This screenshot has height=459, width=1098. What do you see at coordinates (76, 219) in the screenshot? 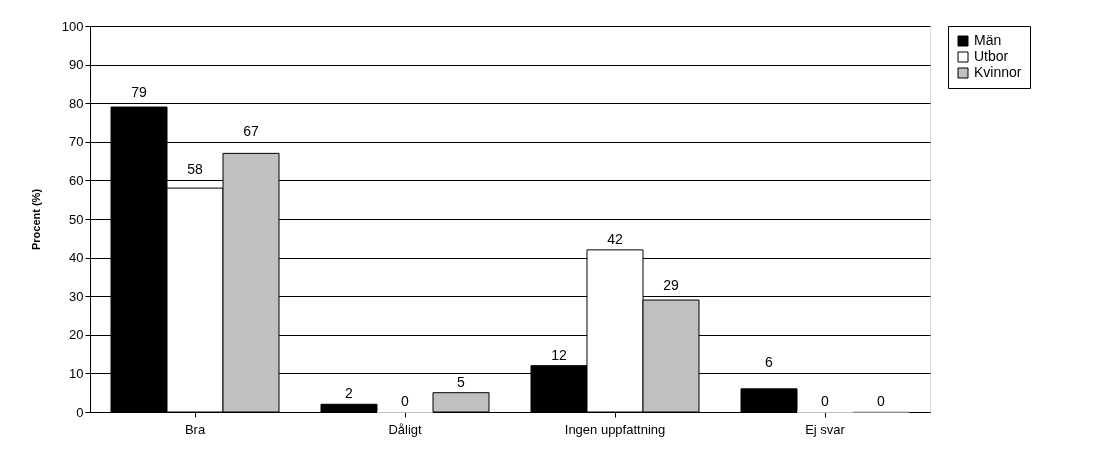
I see `y-tick-label: 50` at bounding box center [76, 219].